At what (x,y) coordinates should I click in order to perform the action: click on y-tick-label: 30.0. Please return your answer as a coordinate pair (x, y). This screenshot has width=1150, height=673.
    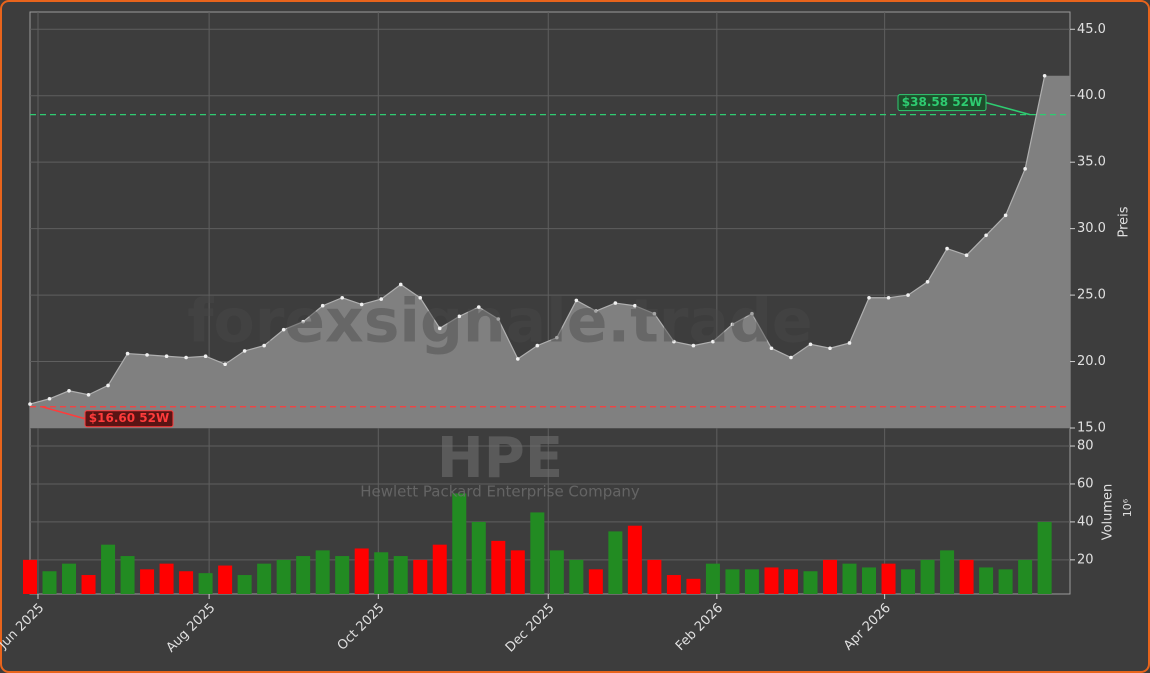
    Looking at the image, I should click on (1091, 228).